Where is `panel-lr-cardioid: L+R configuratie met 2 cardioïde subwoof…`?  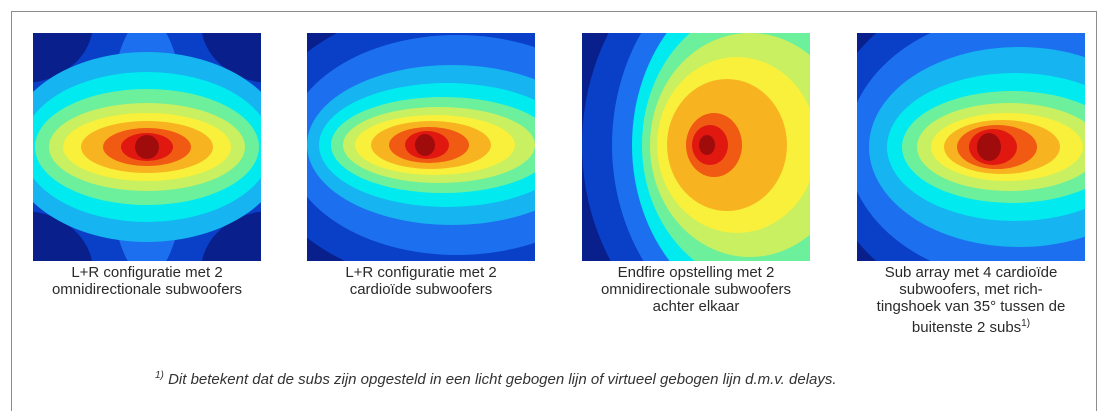
panel-lr-cardioid: L+R configuratie met 2 cardioïde subwoof… is located at coordinates (421, 165).